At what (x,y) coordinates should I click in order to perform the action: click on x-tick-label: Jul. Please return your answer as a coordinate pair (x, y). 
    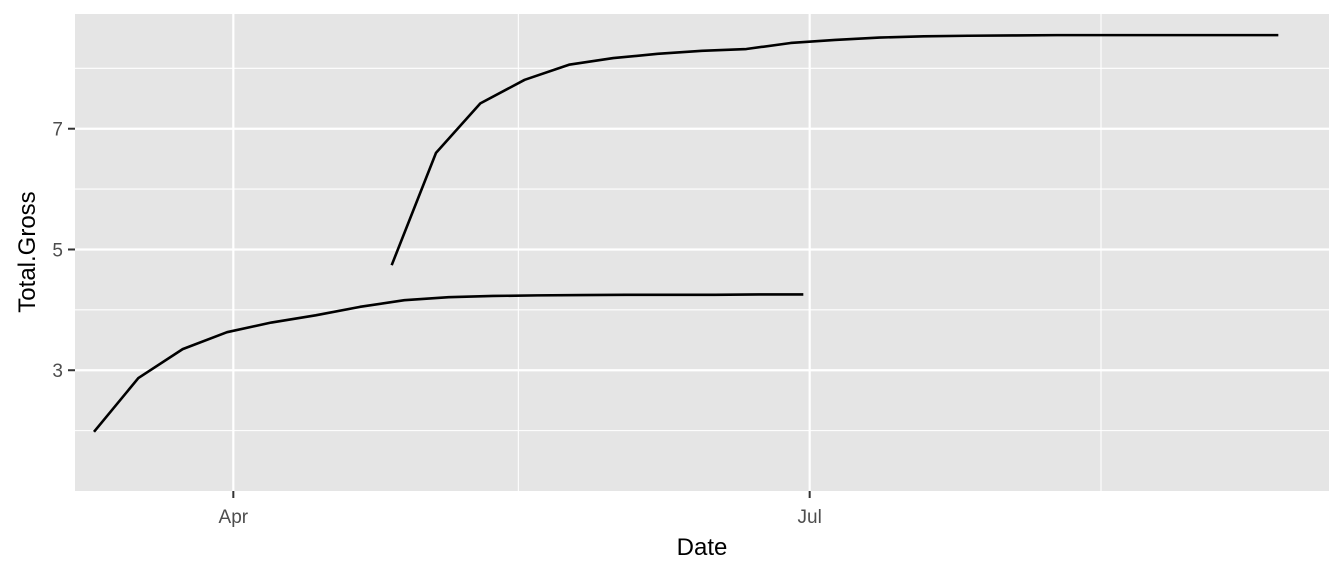
    Looking at the image, I should click on (810, 517).